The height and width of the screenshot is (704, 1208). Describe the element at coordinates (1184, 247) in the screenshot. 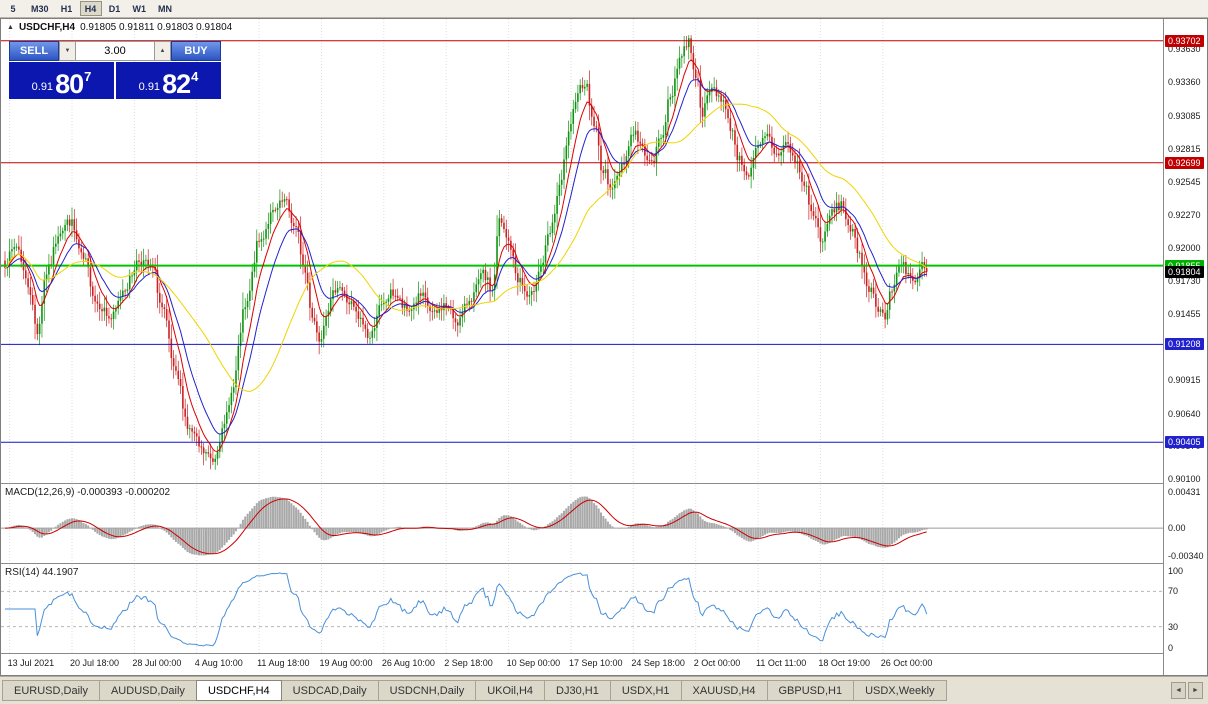

I see `price-tick: 0.92000` at that location.